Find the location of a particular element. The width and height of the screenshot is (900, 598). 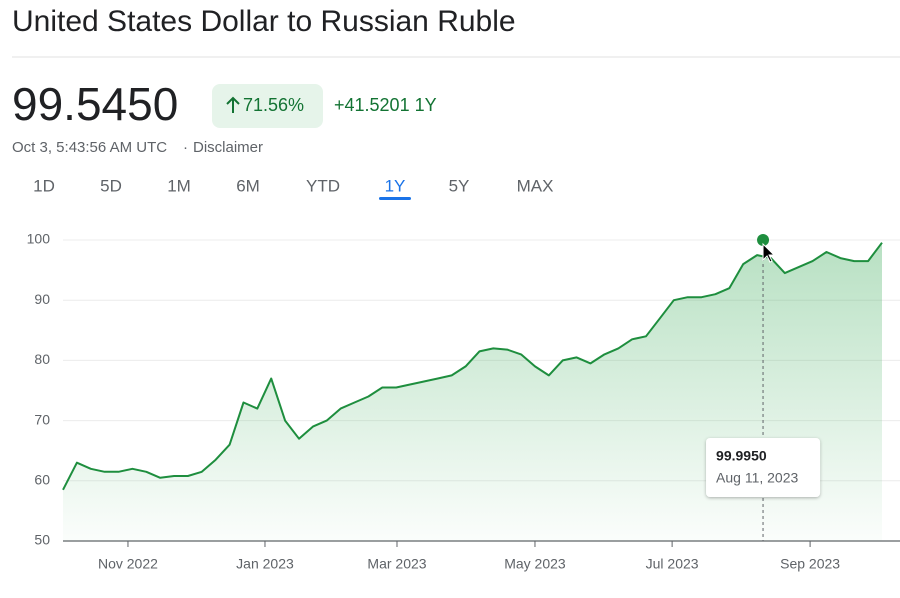

x-tick-label: Mar 2023 is located at coordinates (396, 564).